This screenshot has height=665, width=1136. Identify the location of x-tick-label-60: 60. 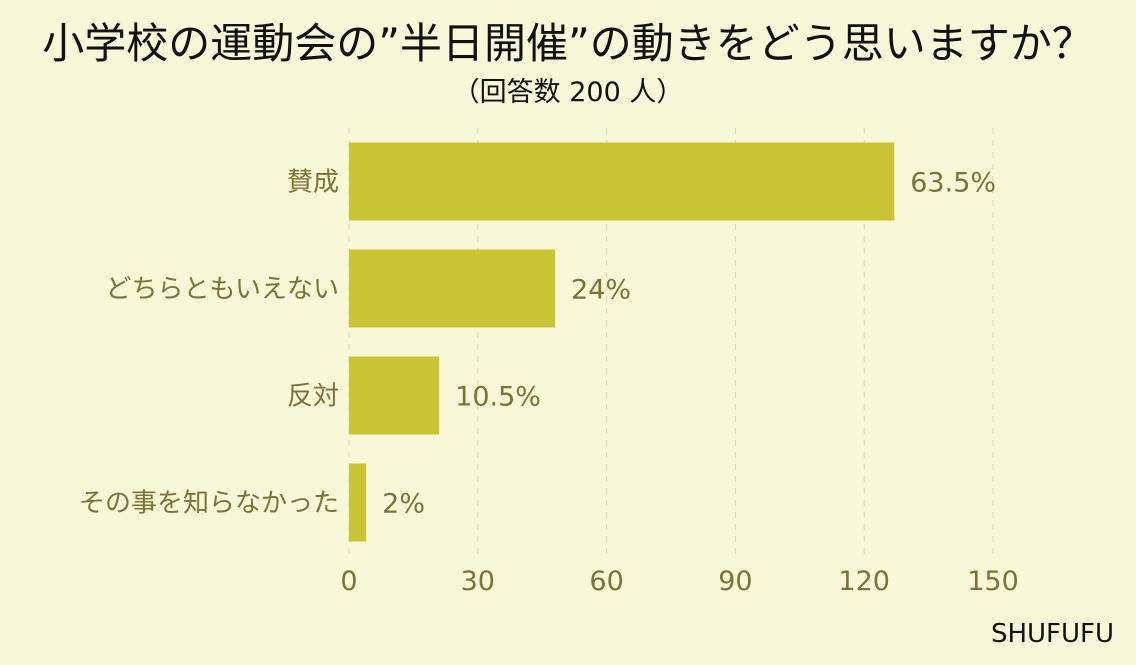
(606, 581).